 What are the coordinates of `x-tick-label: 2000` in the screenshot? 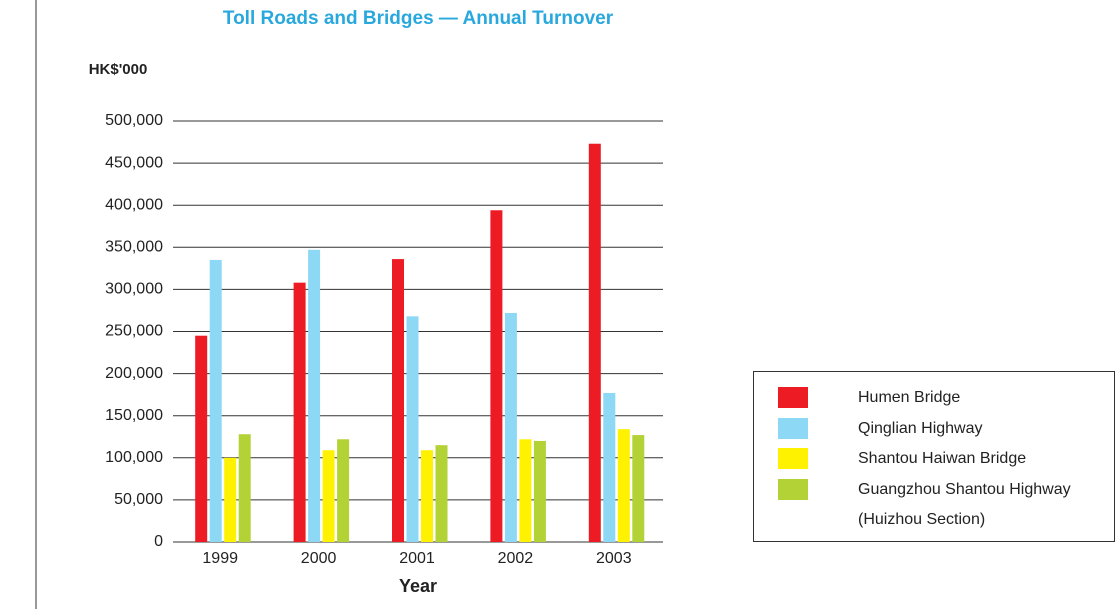 It's located at (319, 558).